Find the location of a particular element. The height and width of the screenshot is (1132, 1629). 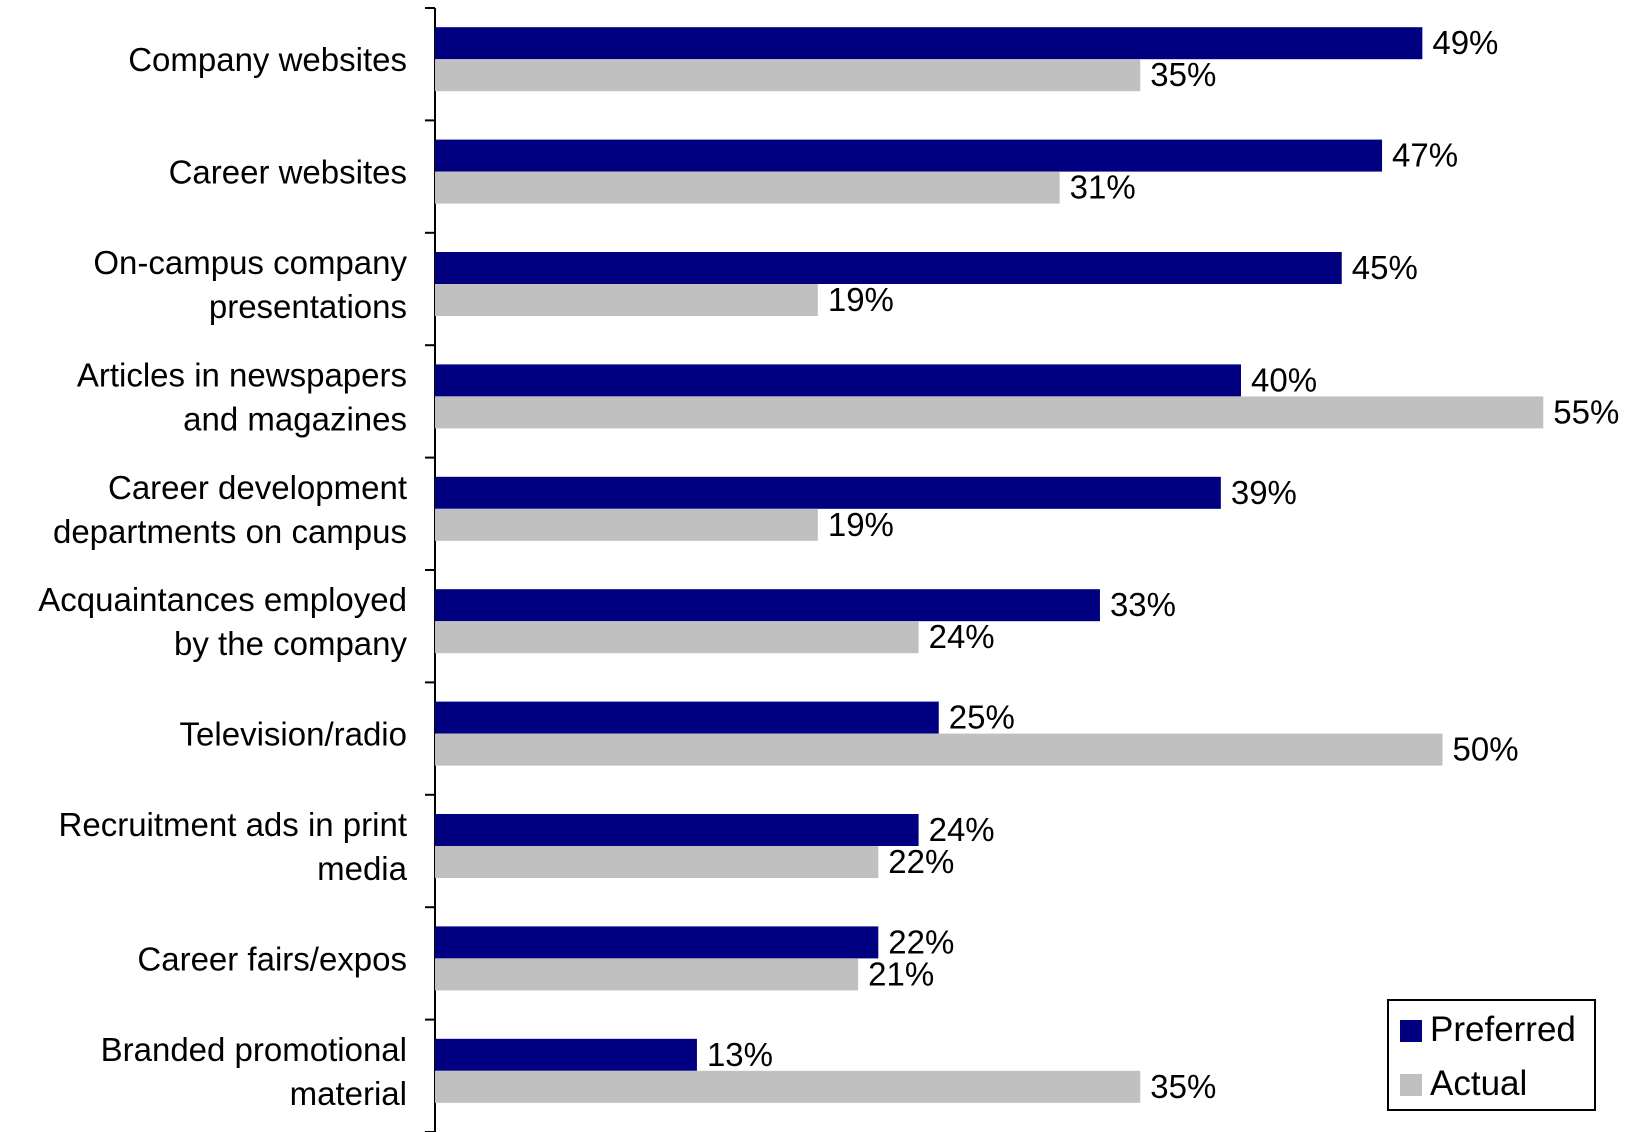

data-label-actual: 24% is located at coordinates (962, 636).